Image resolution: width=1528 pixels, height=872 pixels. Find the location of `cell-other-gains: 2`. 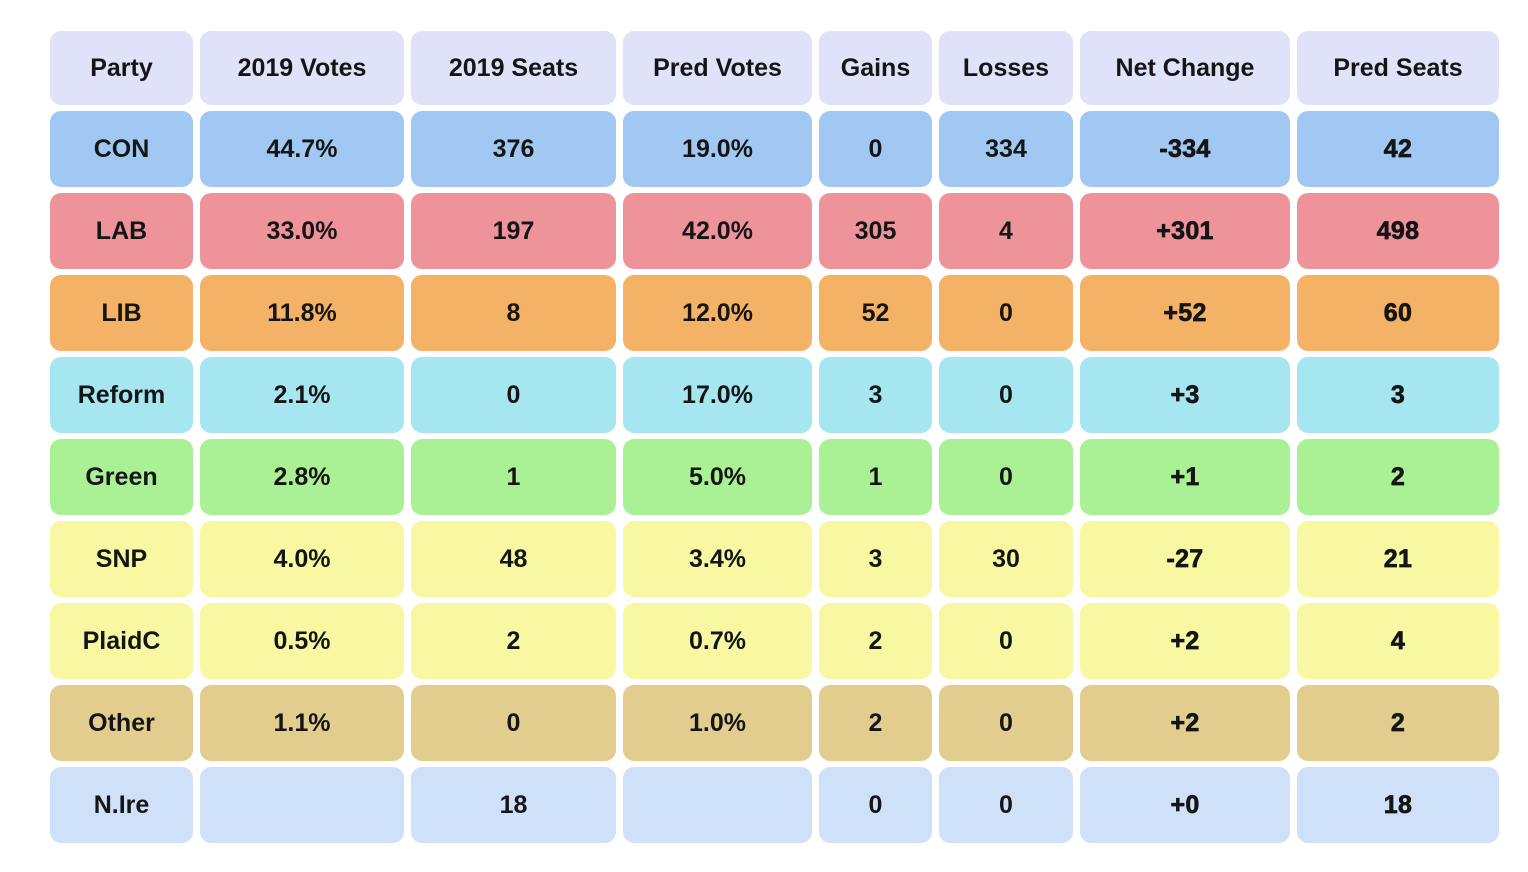

cell-other-gains: 2 is located at coordinates (875, 723).